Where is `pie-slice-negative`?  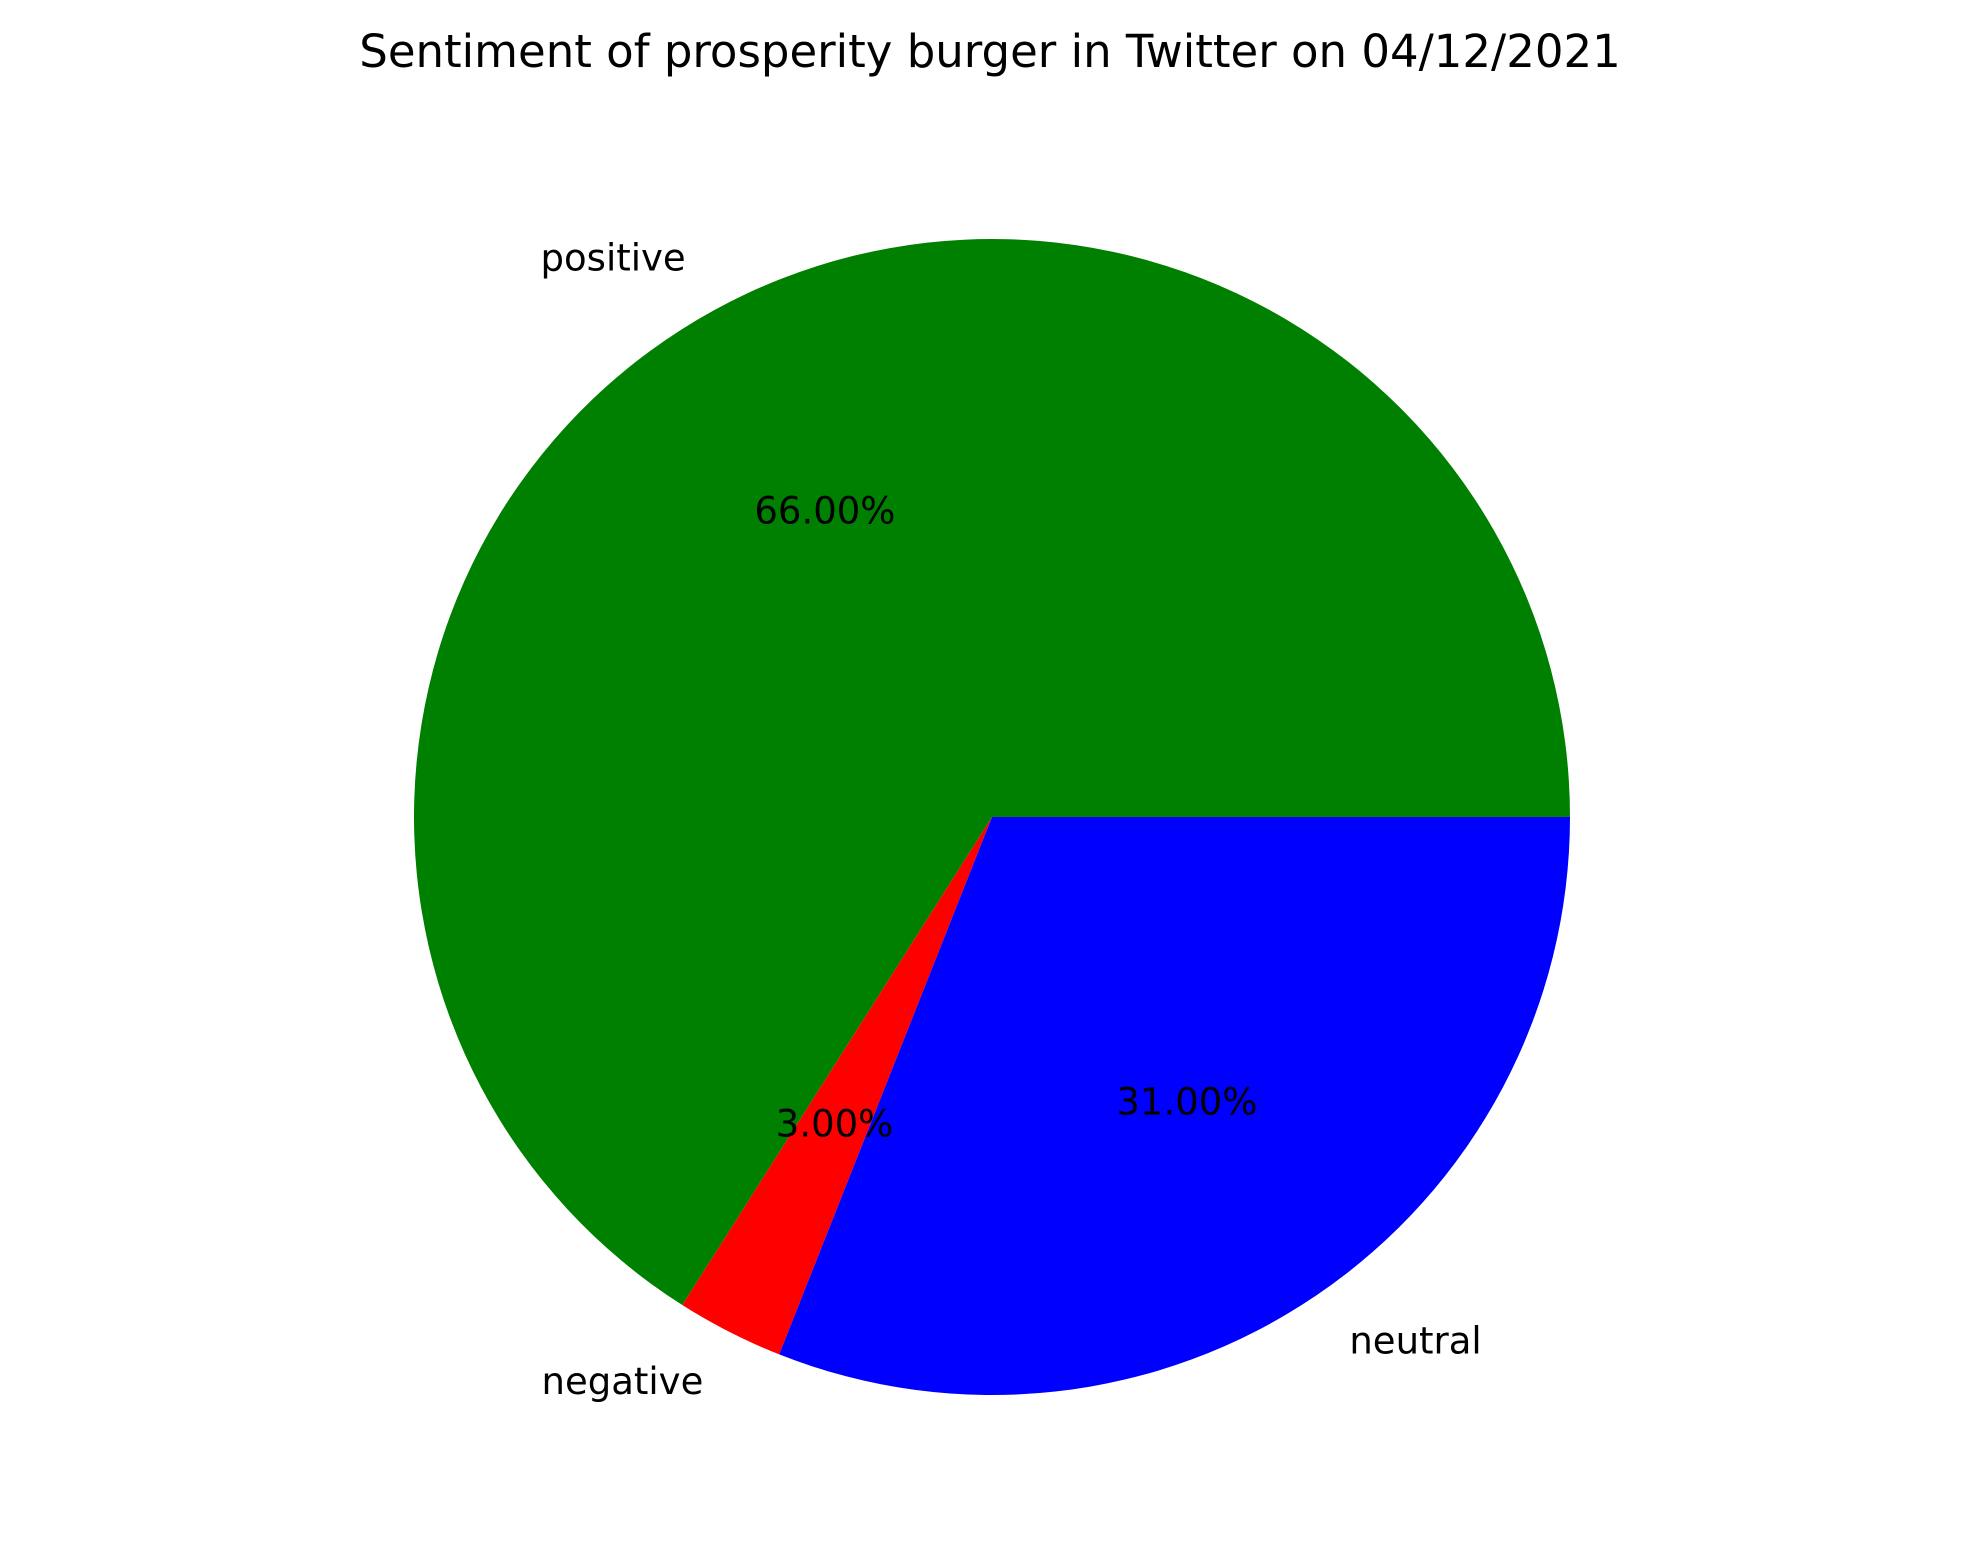 pie-slice-negative is located at coordinates (837, 1086).